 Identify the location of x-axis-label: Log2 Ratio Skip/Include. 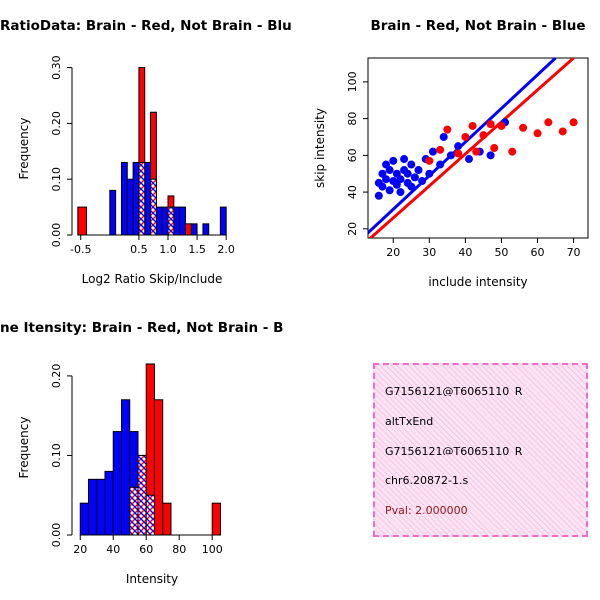
(152, 279).